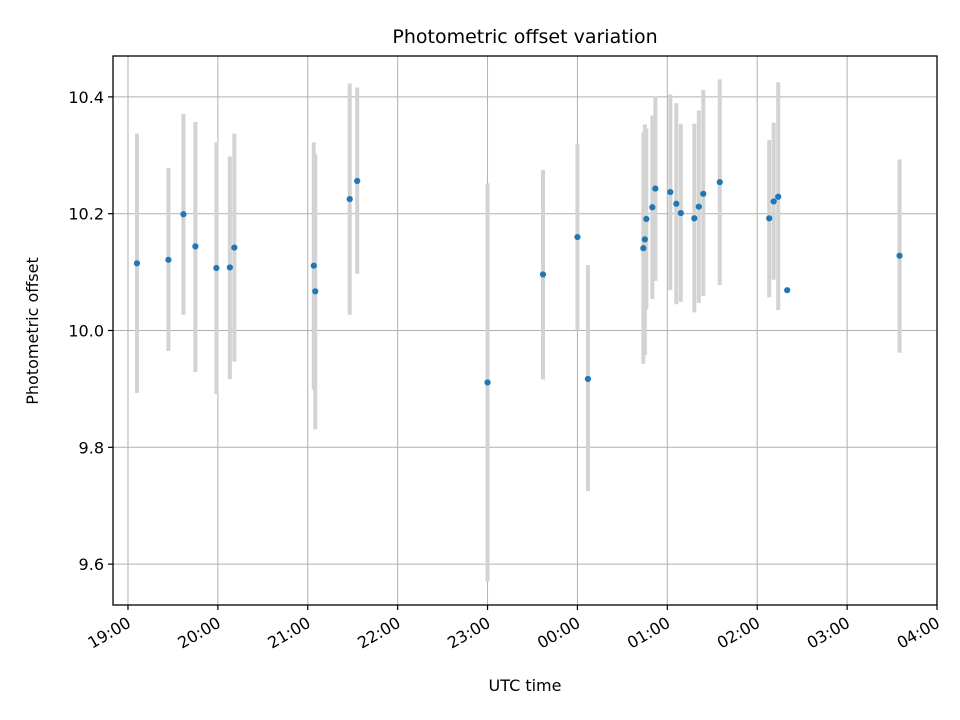 The height and width of the screenshot is (720, 960). What do you see at coordinates (288, 633) in the screenshot?
I see `x-tick-label-2: 21:00` at bounding box center [288, 633].